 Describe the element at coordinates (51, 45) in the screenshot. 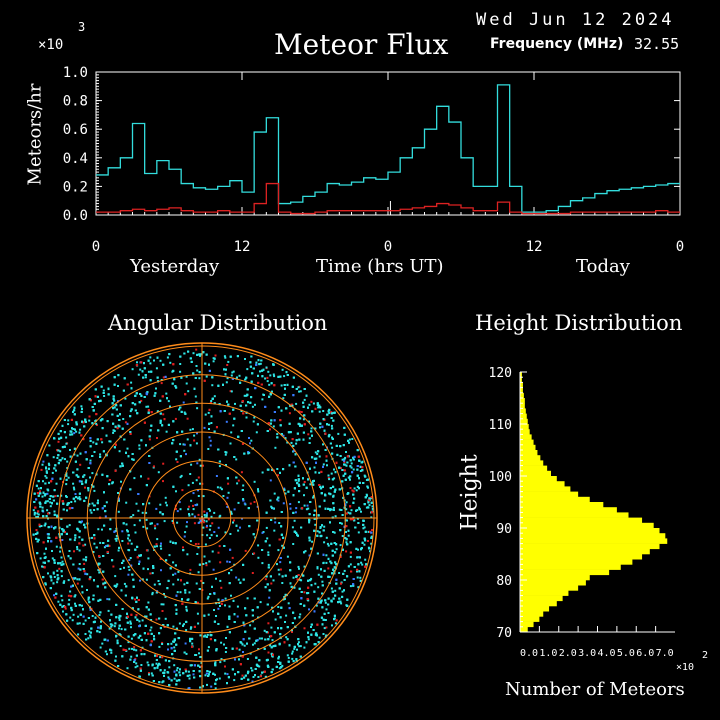

I see `flux-yscale-label: ×10` at that location.